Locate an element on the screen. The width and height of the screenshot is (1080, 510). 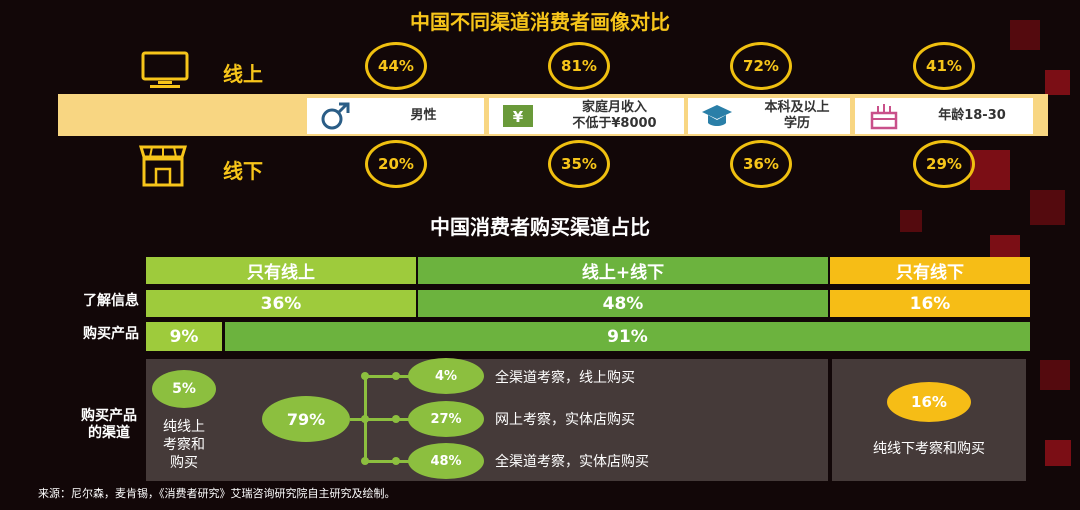
pure-offline-label: 纯线下考察和购买 is located at coordinates (929, 449).